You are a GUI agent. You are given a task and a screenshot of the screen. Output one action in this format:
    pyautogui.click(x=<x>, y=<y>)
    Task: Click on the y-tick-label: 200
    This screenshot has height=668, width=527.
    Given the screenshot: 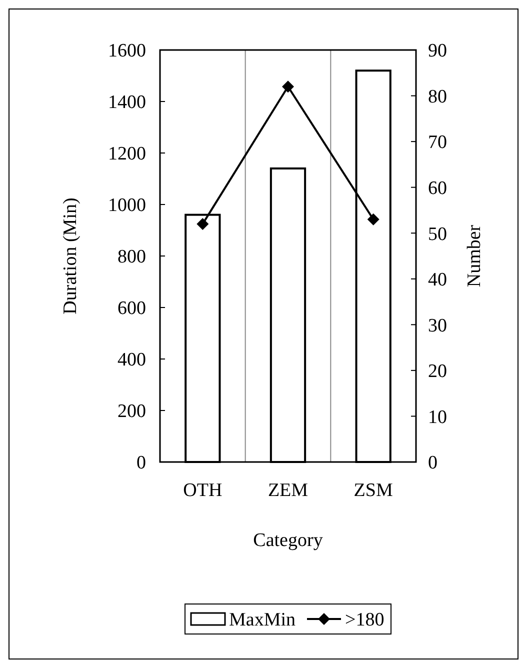 What is the action you would take?
    pyautogui.click(x=132, y=411)
    